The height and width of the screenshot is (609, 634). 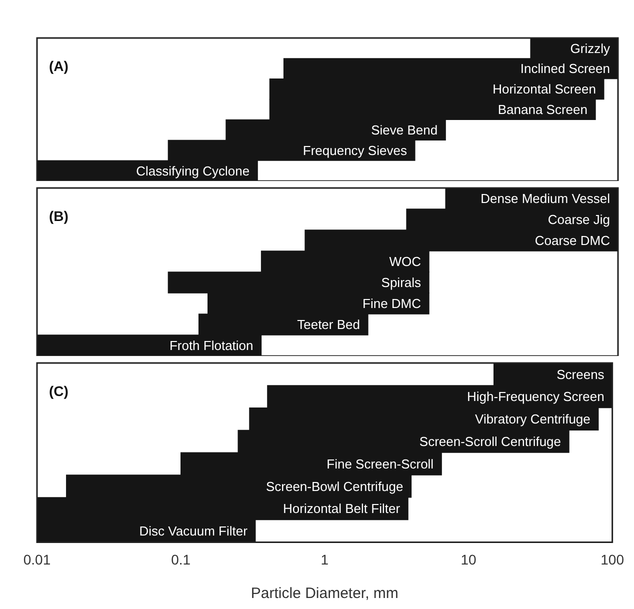 I want to click on category-label: Coarse Jig, so click(x=579, y=220).